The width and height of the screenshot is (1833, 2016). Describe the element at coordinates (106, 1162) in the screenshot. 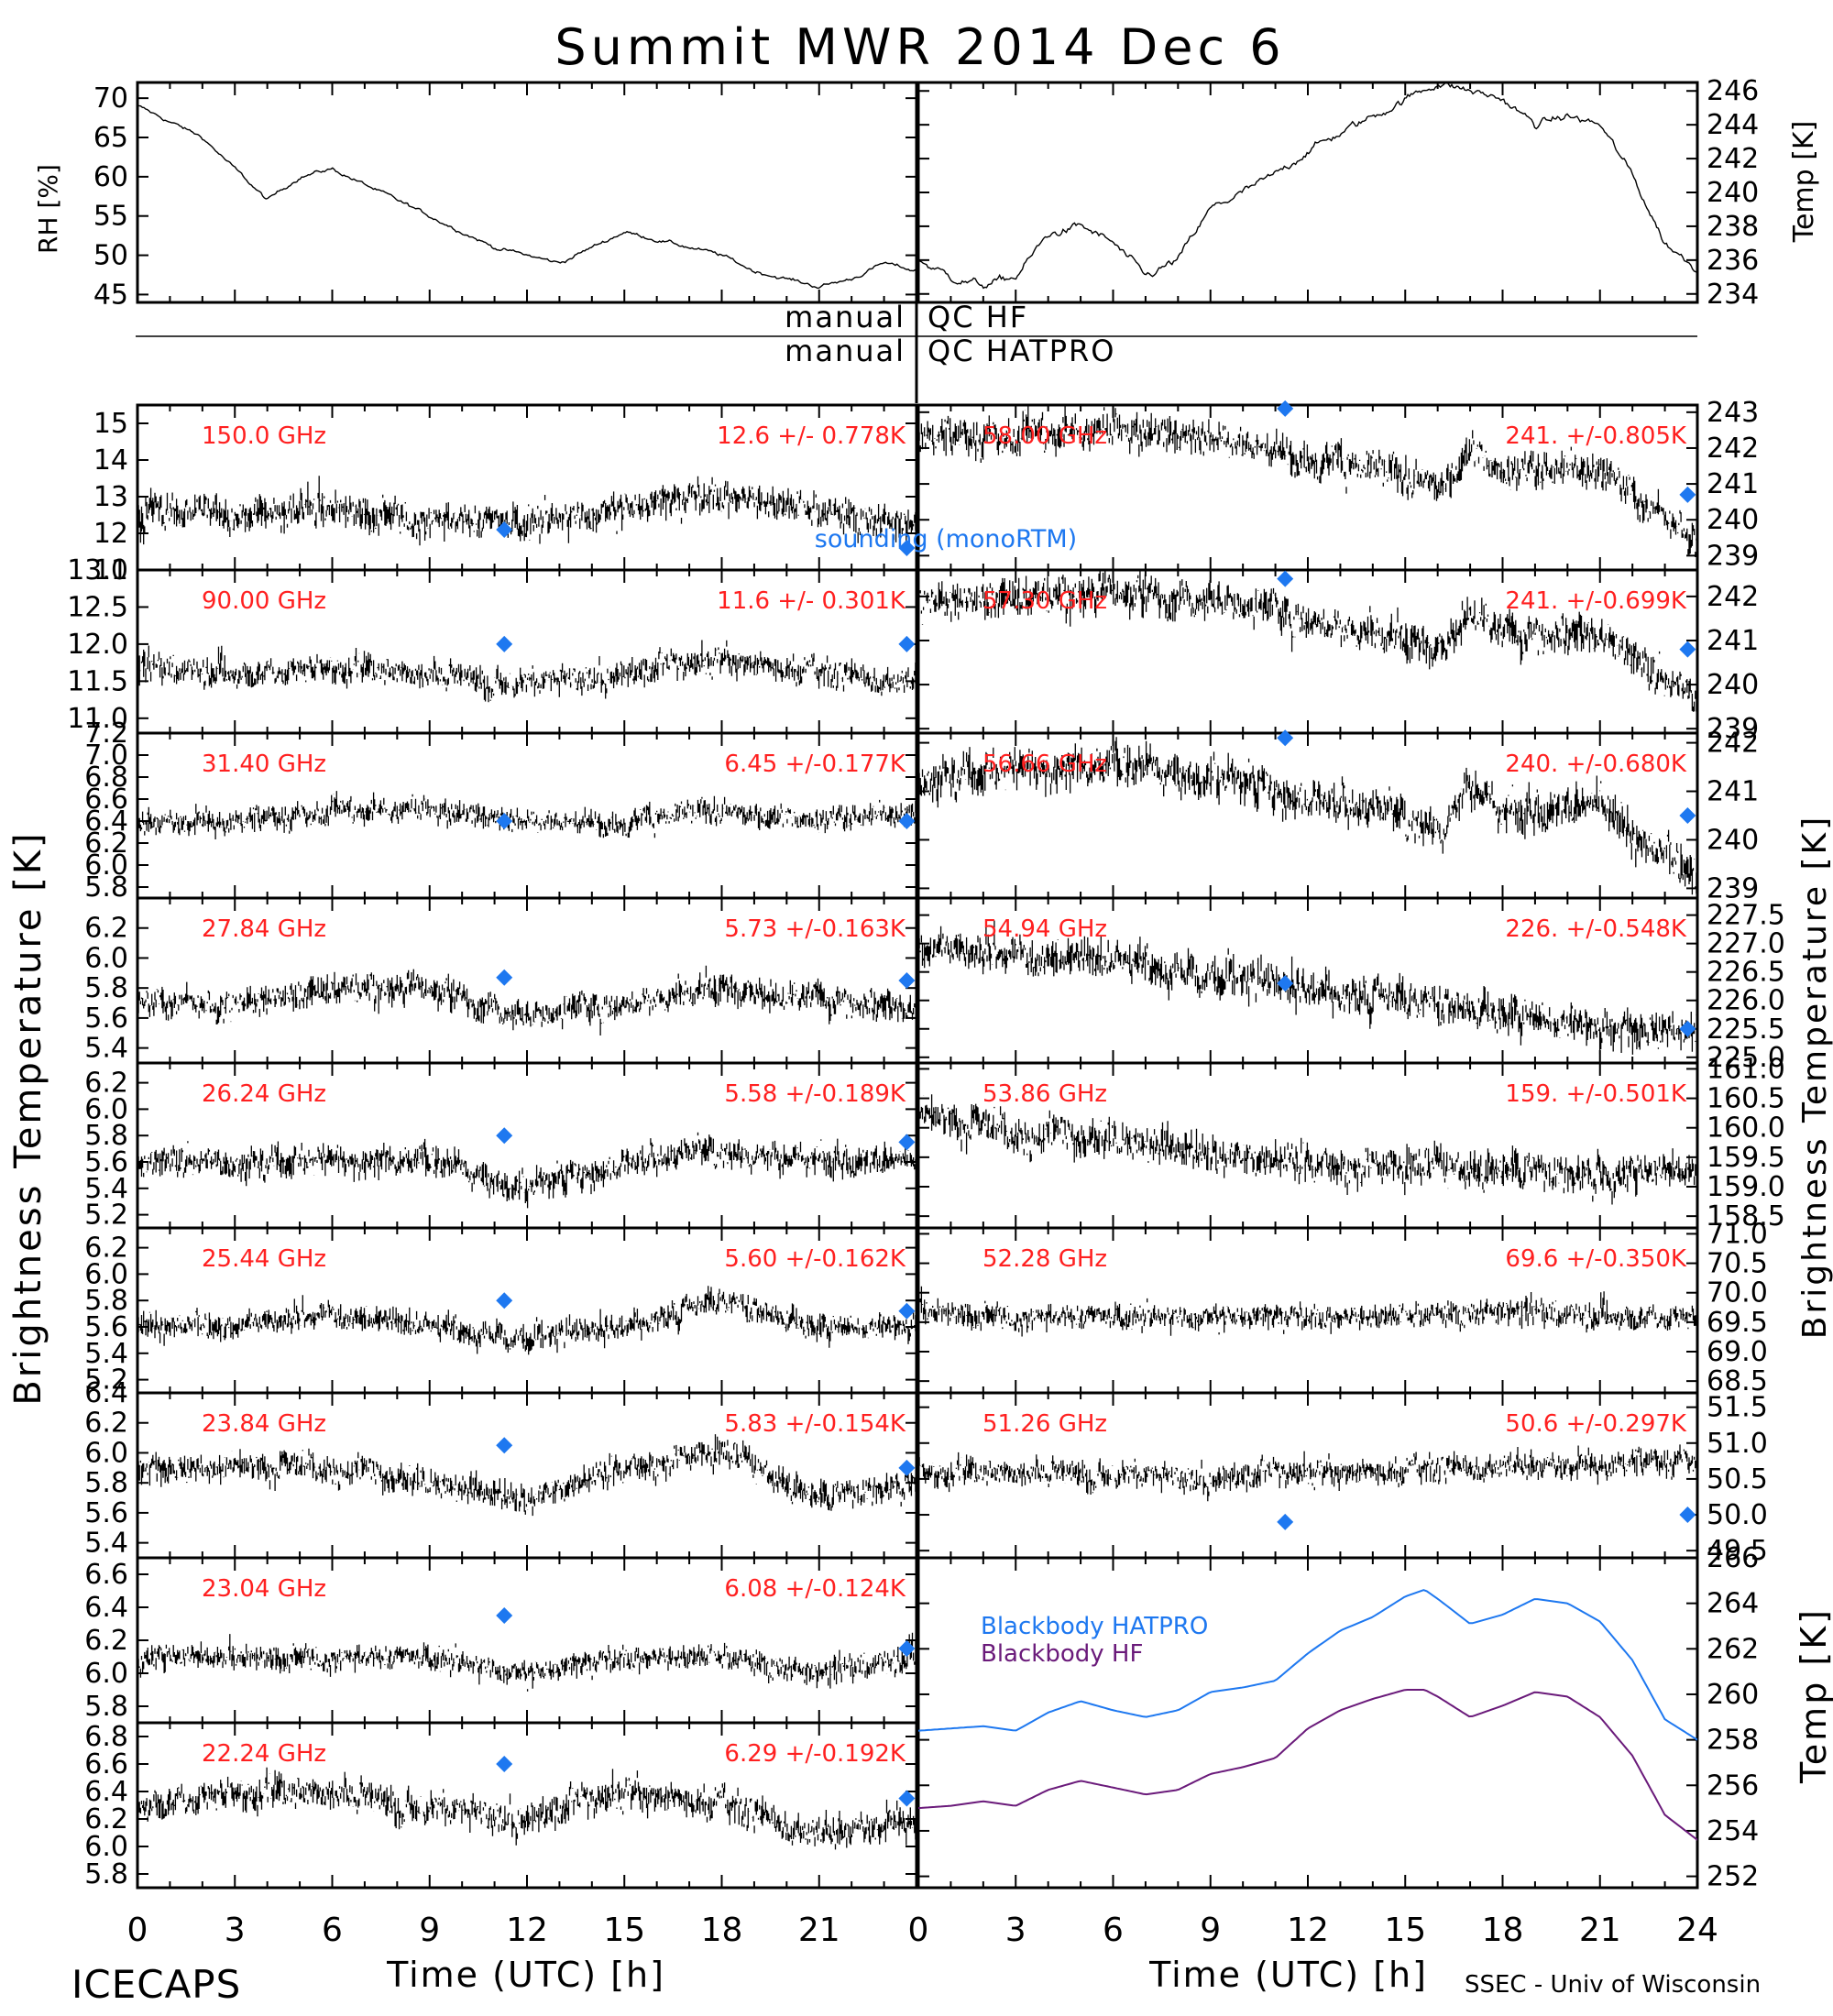

I see `y-tick-label: 5.6` at that location.